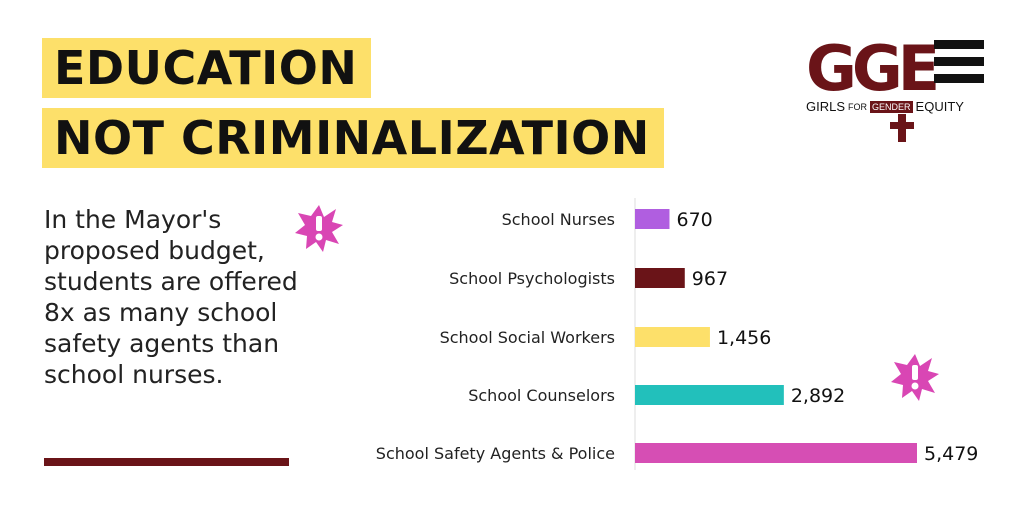 This screenshot has height=512, width=1024. What do you see at coordinates (744, 338) in the screenshot?
I see `value-label: 1,456` at bounding box center [744, 338].